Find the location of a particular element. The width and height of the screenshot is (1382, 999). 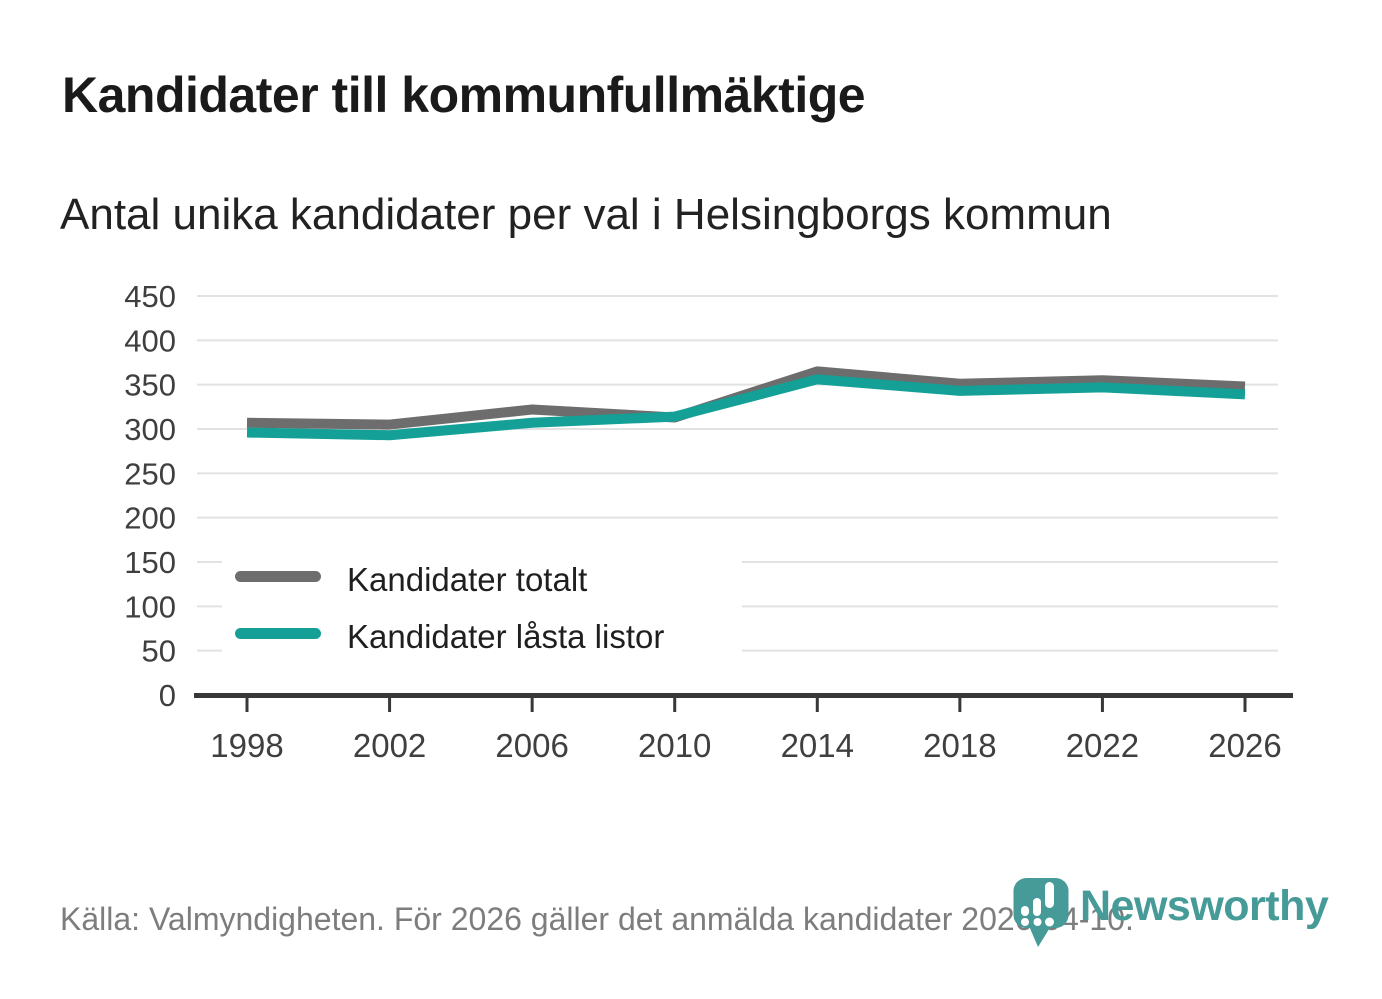

x-tick-label: 2022 is located at coordinates (1102, 745).